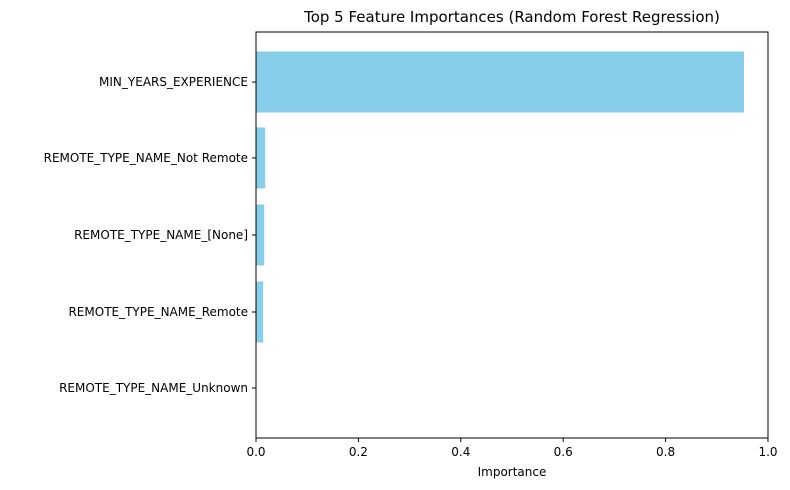 This screenshot has height=490, width=790. Describe the element at coordinates (161, 235) in the screenshot. I see `y-tick-label: REMOTE_TYPE_NAME_[None]` at that location.